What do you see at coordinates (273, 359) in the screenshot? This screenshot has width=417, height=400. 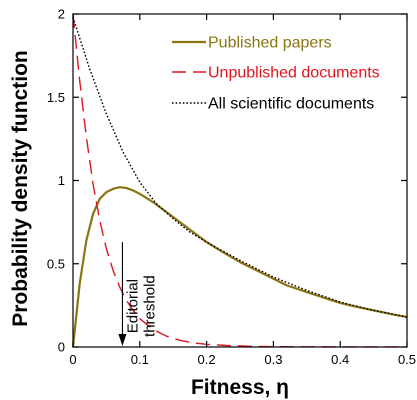 I see `x-tick-label: 0.3` at bounding box center [273, 359].